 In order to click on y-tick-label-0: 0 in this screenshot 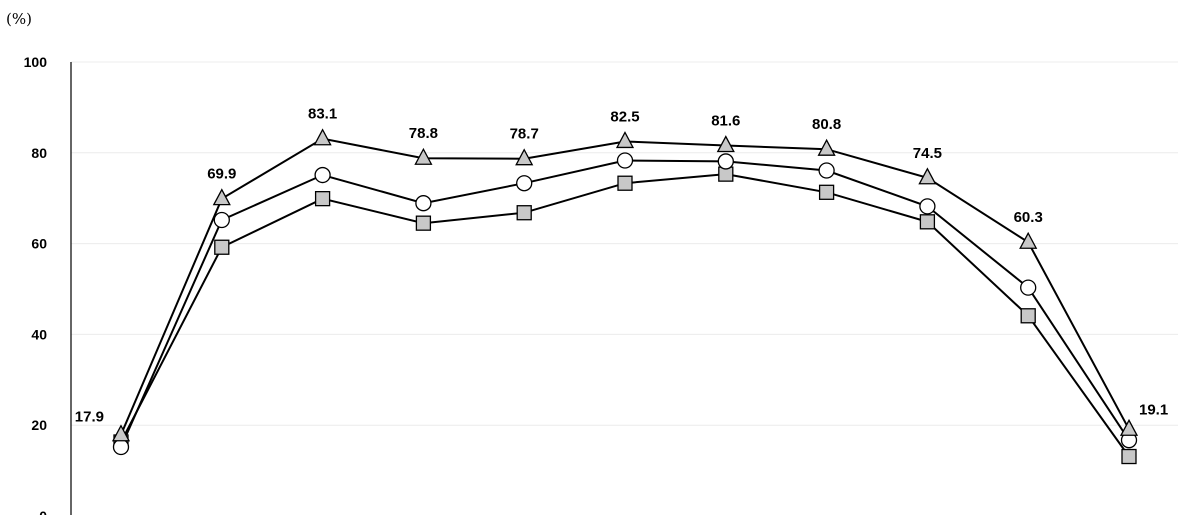, I will do `click(43, 511)`.